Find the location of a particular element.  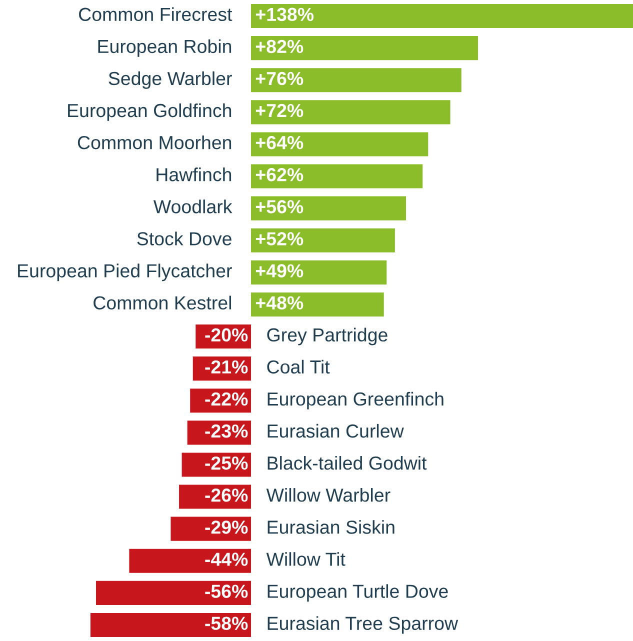

y-tick-label: Common Firecrest is located at coordinates (155, 14).